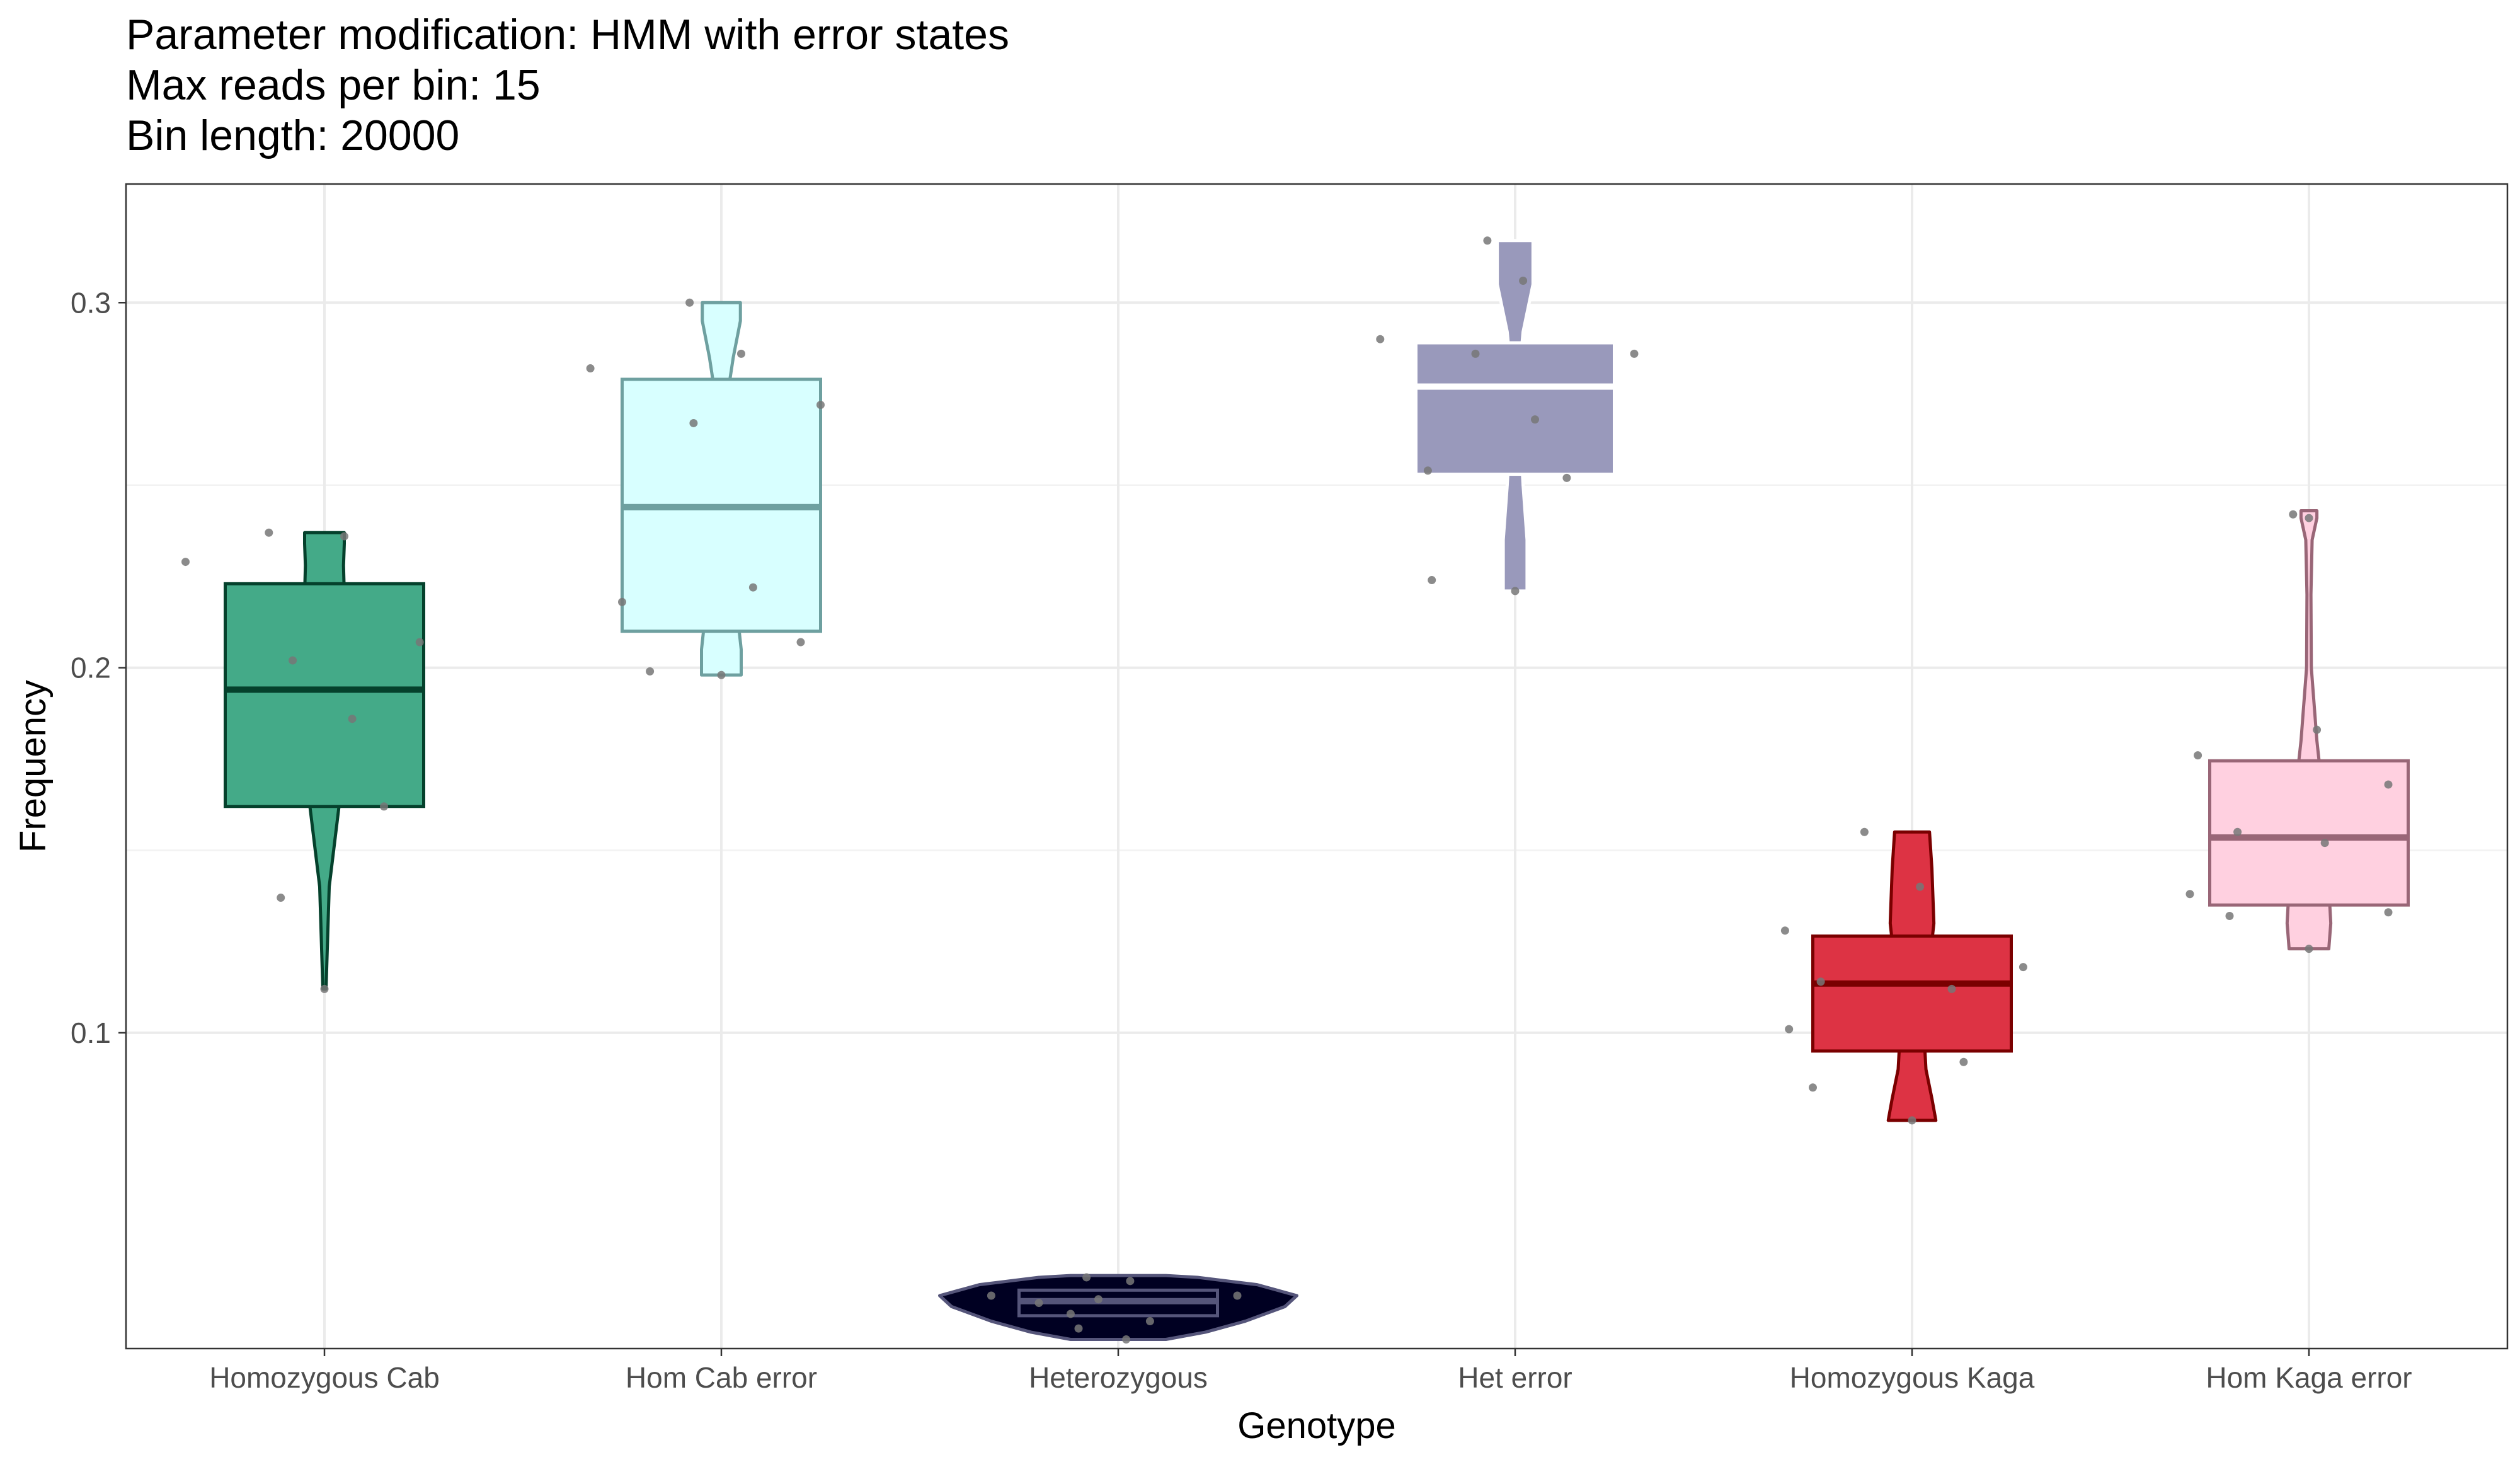 The image size is (2520, 1462). What do you see at coordinates (2297, 731) in the screenshot?
I see `group-hom-kaga-error` at bounding box center [2297, 731].